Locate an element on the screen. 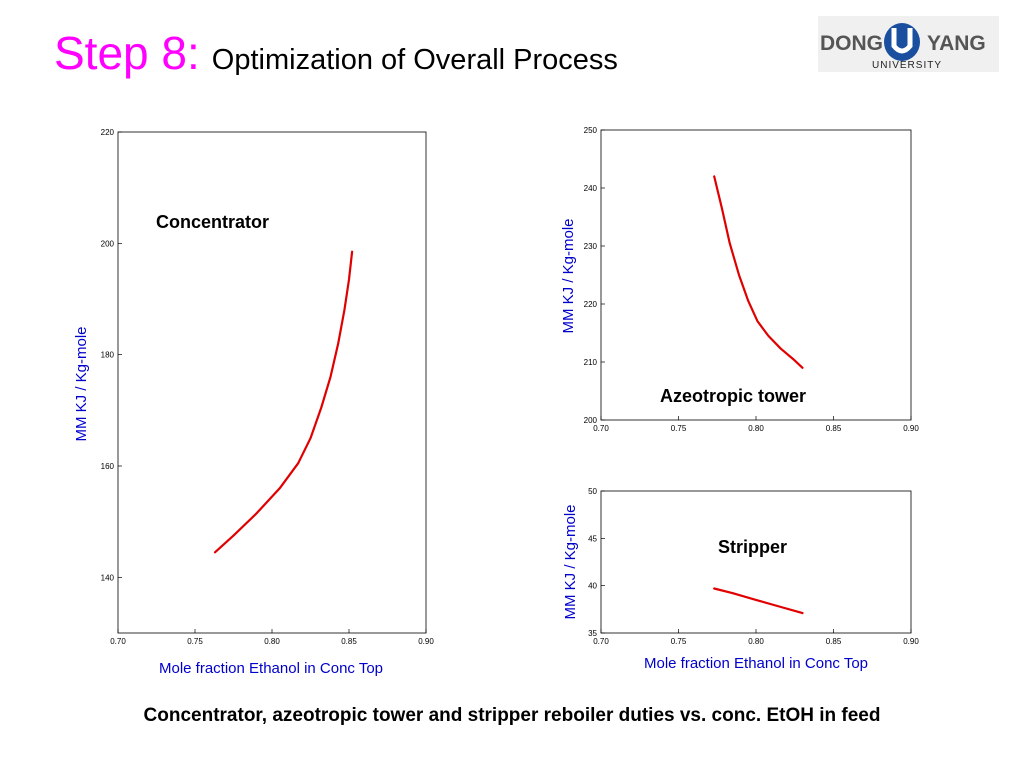  university-logo: DONG YANG UNIVERSITY is located at coordinates (908, 44).